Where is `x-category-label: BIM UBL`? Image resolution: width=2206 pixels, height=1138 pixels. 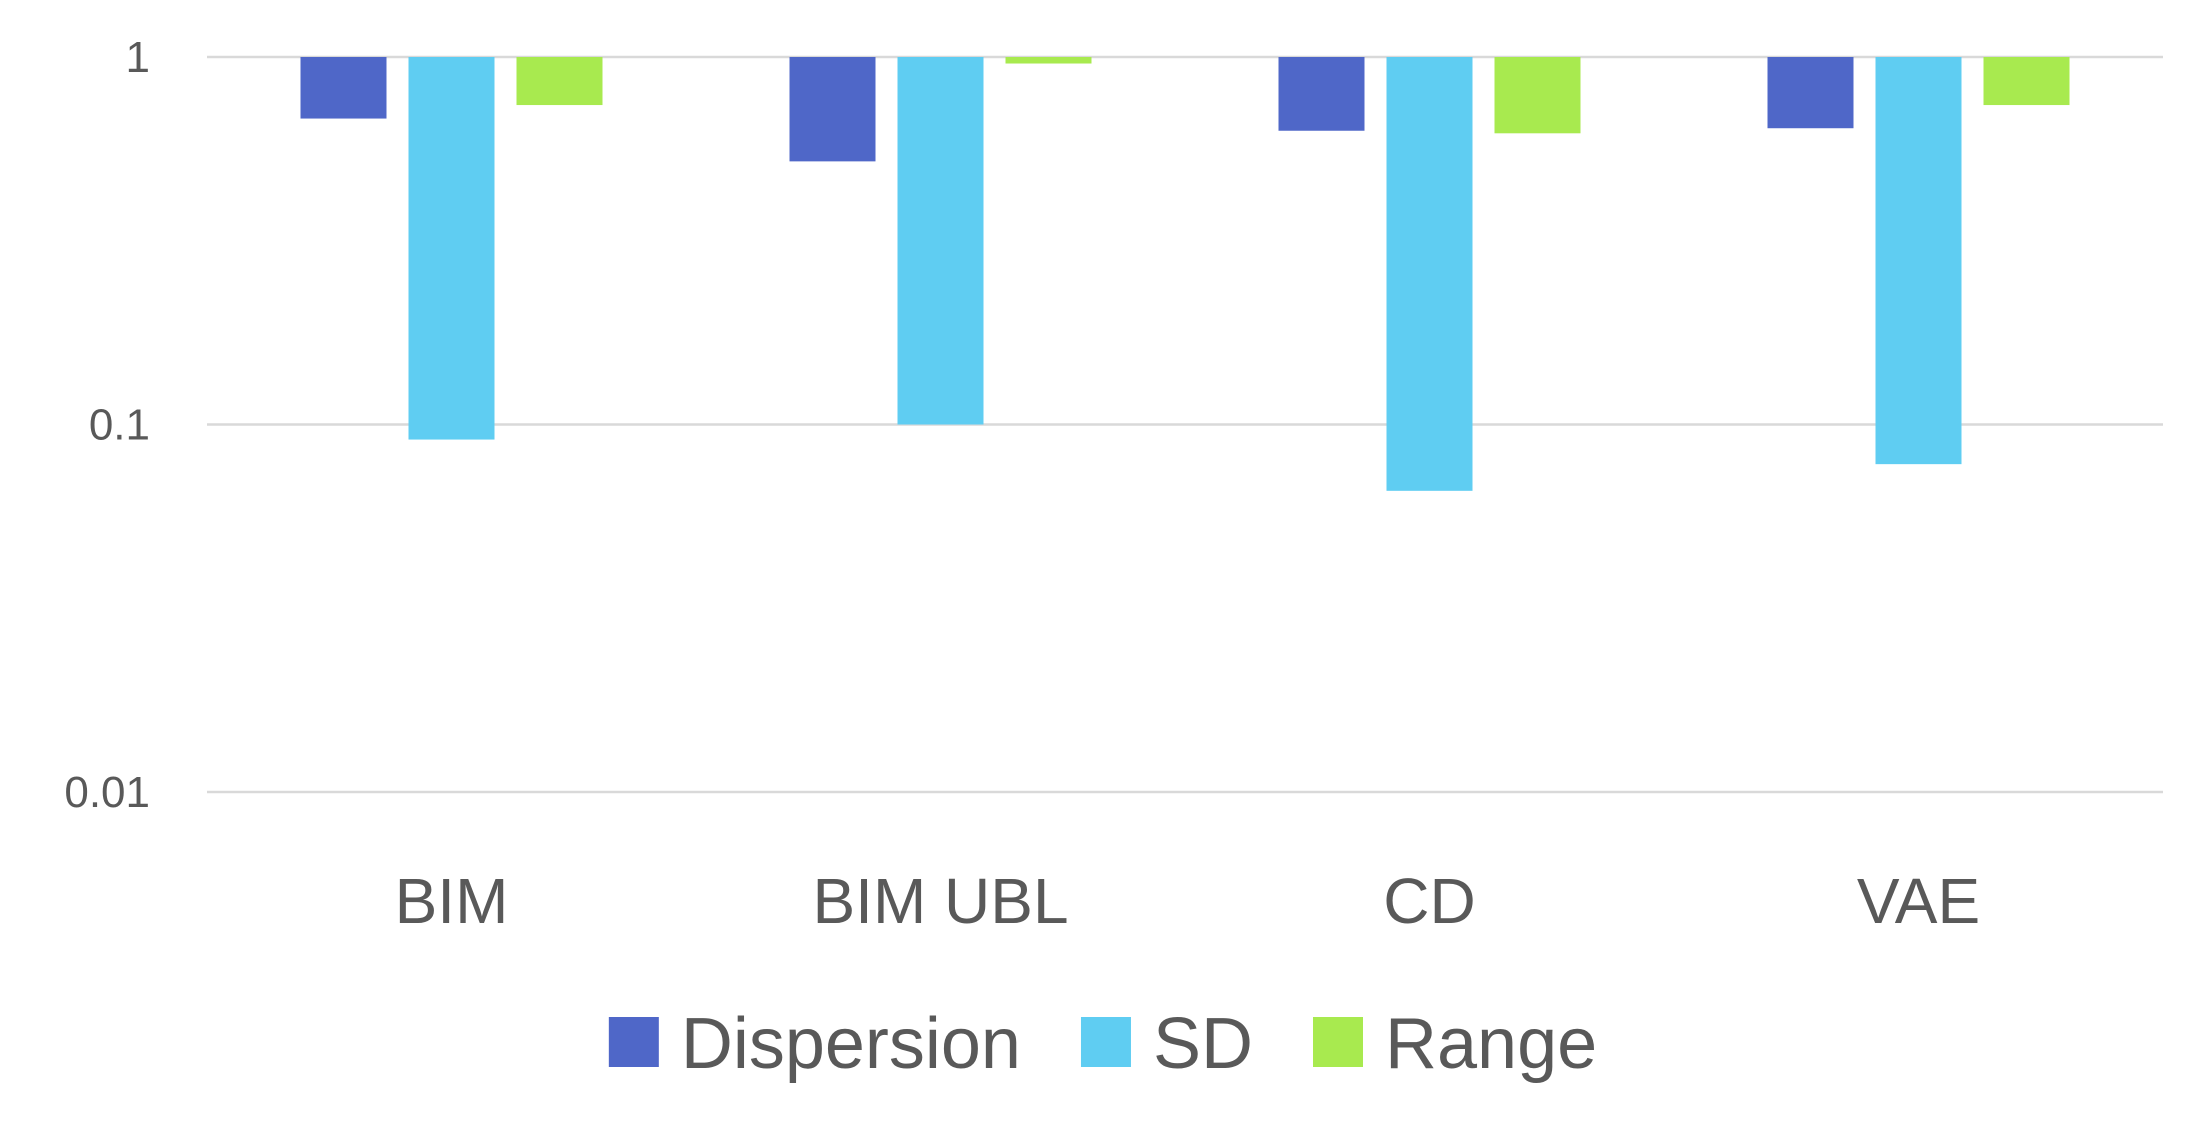
x-category-label: BIM UBL is located at coordinates (940, 901).